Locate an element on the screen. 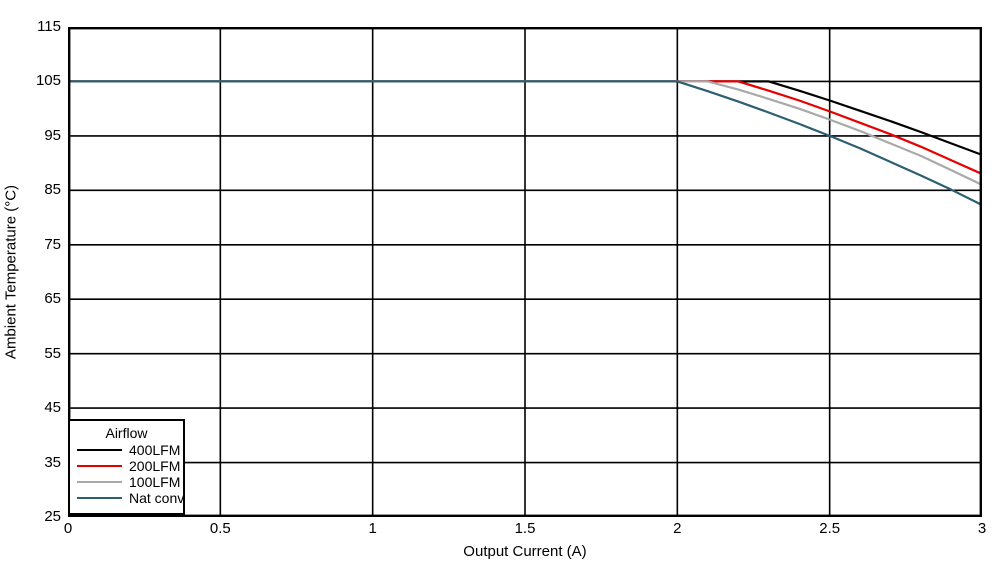 The image size is (1004, 572). y-tick-label: 115 is located at coordinates (49, 26).